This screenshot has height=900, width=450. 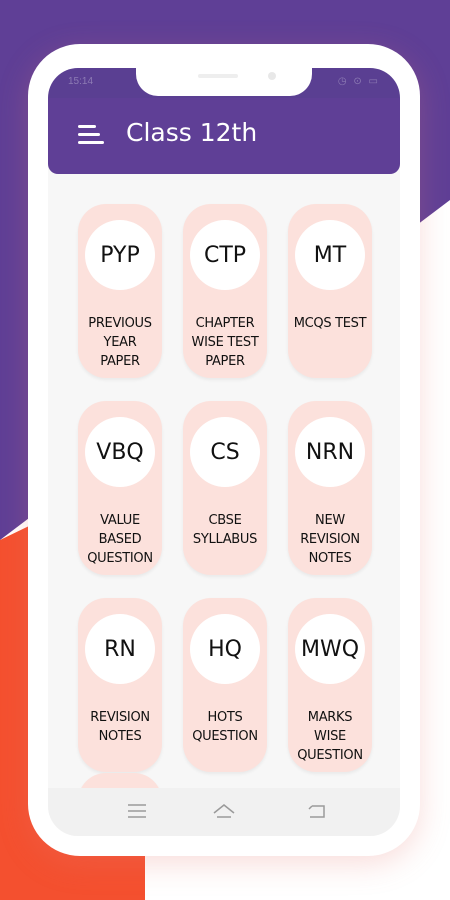 What do you see at coordinates (330, 323) in the screenshot?
I see `card-label: MCQS TEST` at bounding box center [330, 323].